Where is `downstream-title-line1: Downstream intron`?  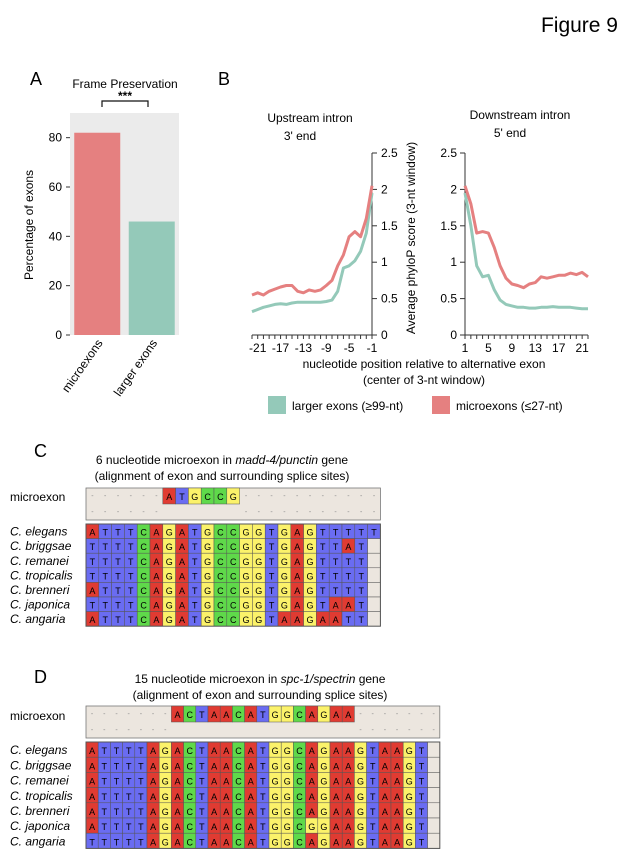
downstream-title-line1: Downstream intron is located at coordinates (520, 115).